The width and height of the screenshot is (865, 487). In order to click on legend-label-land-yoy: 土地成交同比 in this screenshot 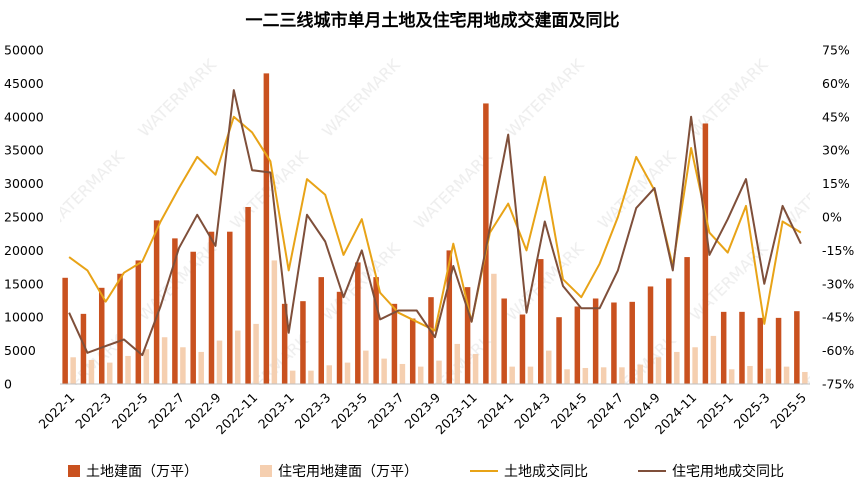, I will do `click(546, 472)`.